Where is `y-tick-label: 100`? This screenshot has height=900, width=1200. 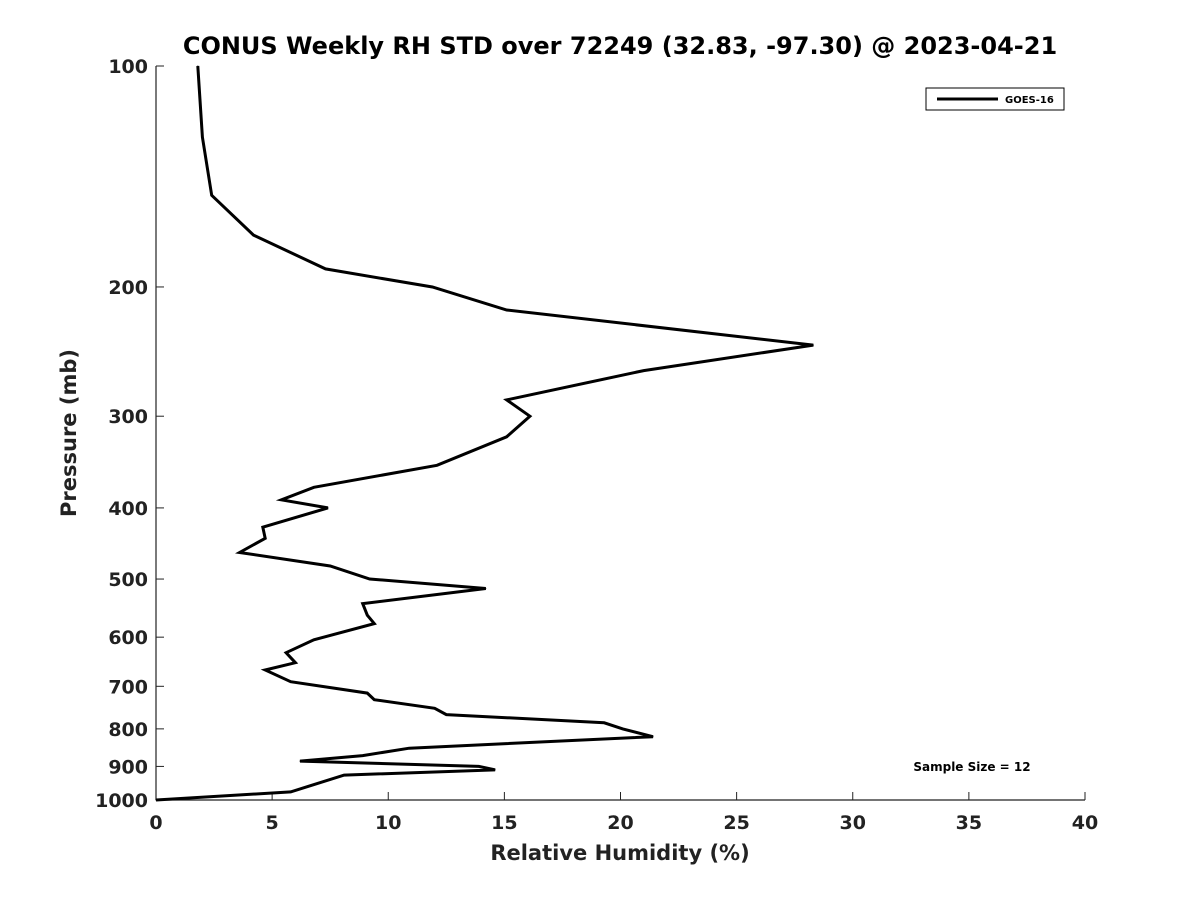 y-tick-label: 100 is located at coordinates (128, 67).